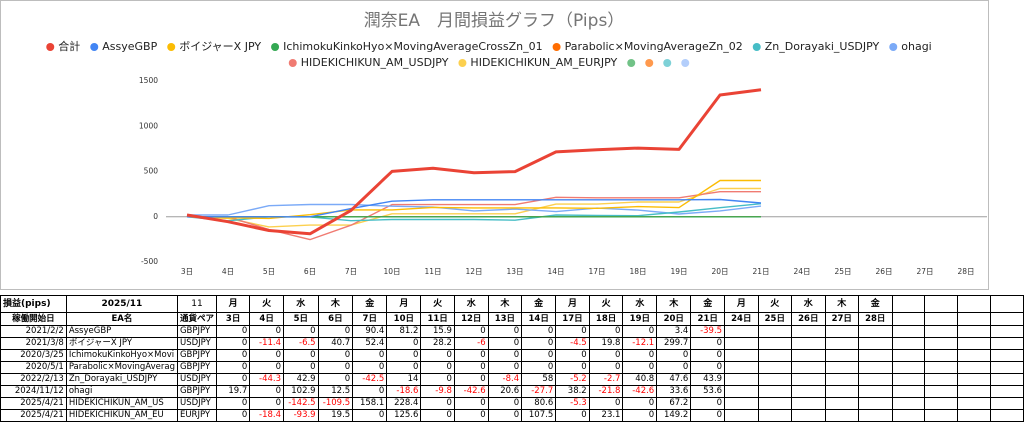  What do you see at coordinates (33, 319) in the screenshot?
I see `column-header: 稼働開始日` at bounding box center [33, 319].